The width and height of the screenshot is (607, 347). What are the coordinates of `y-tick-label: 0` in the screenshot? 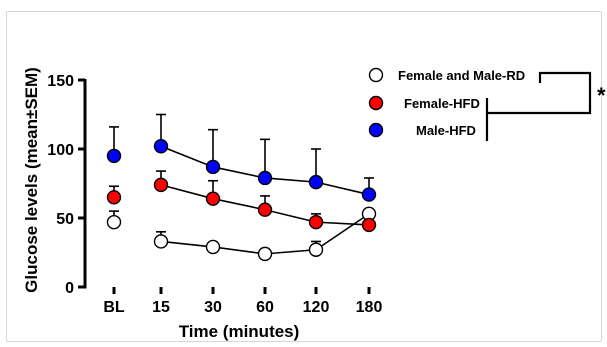 It's located at (69, 288).